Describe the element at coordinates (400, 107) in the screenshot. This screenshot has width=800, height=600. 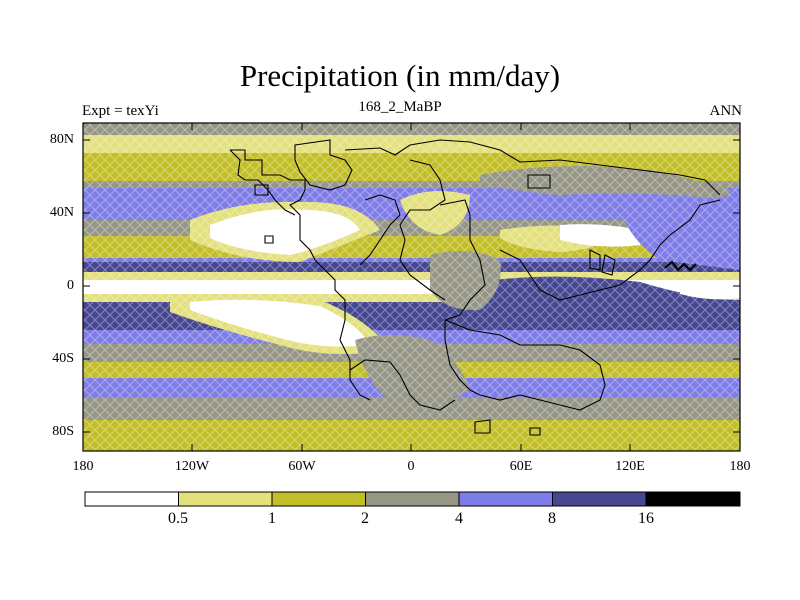
I see `run-label: 168_2_MaBP` at that location.